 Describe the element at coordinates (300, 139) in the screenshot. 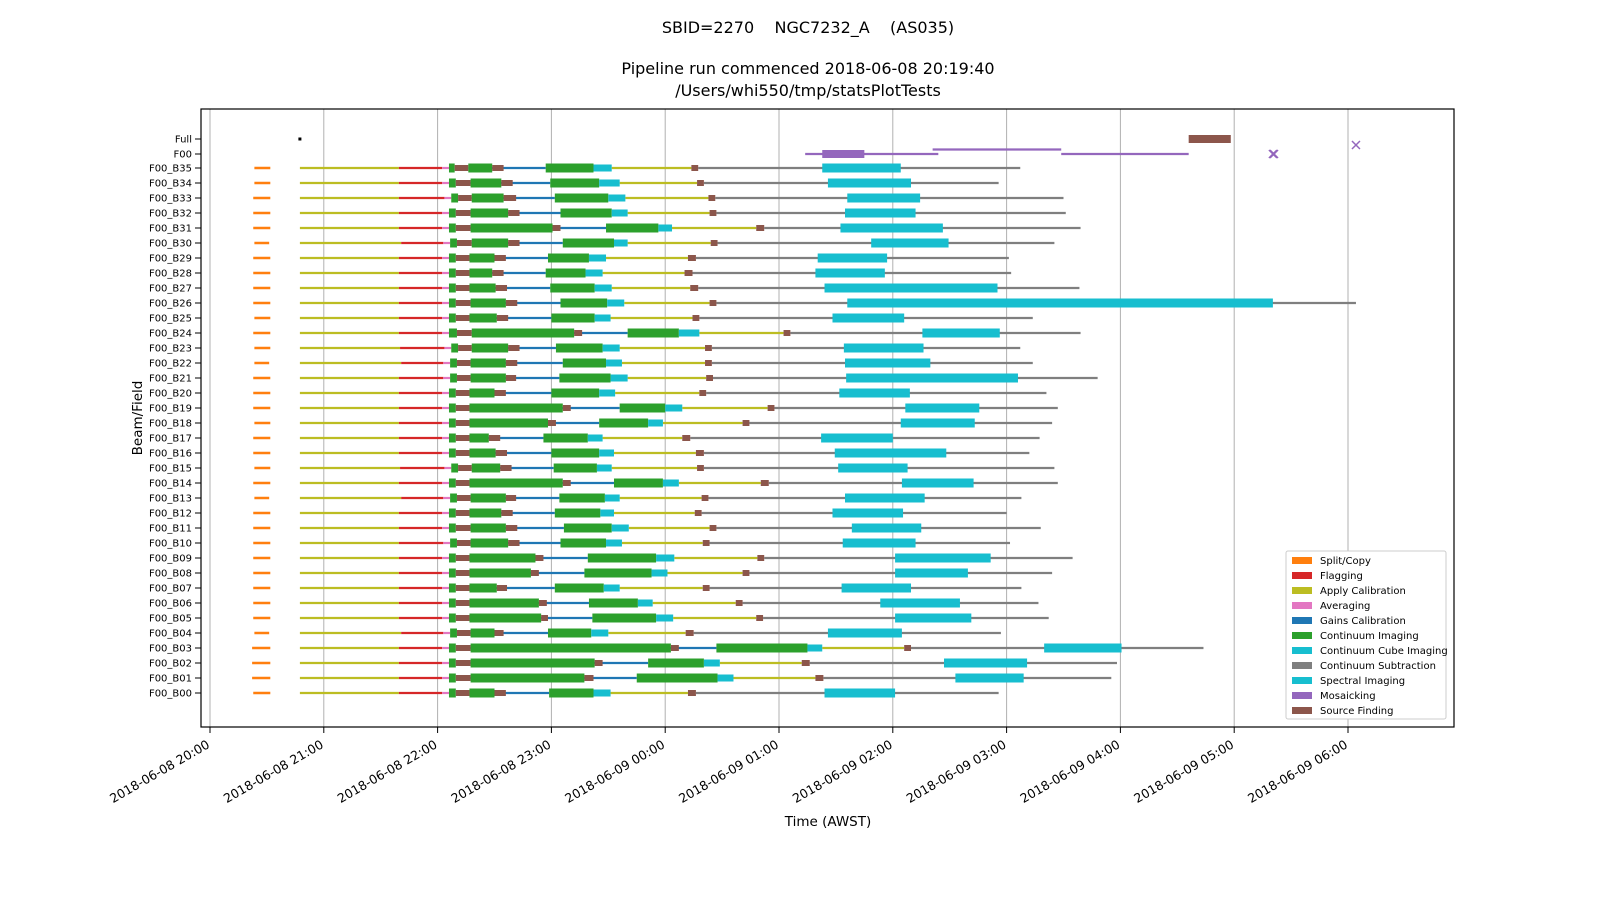

I see `point-marker` at that location.